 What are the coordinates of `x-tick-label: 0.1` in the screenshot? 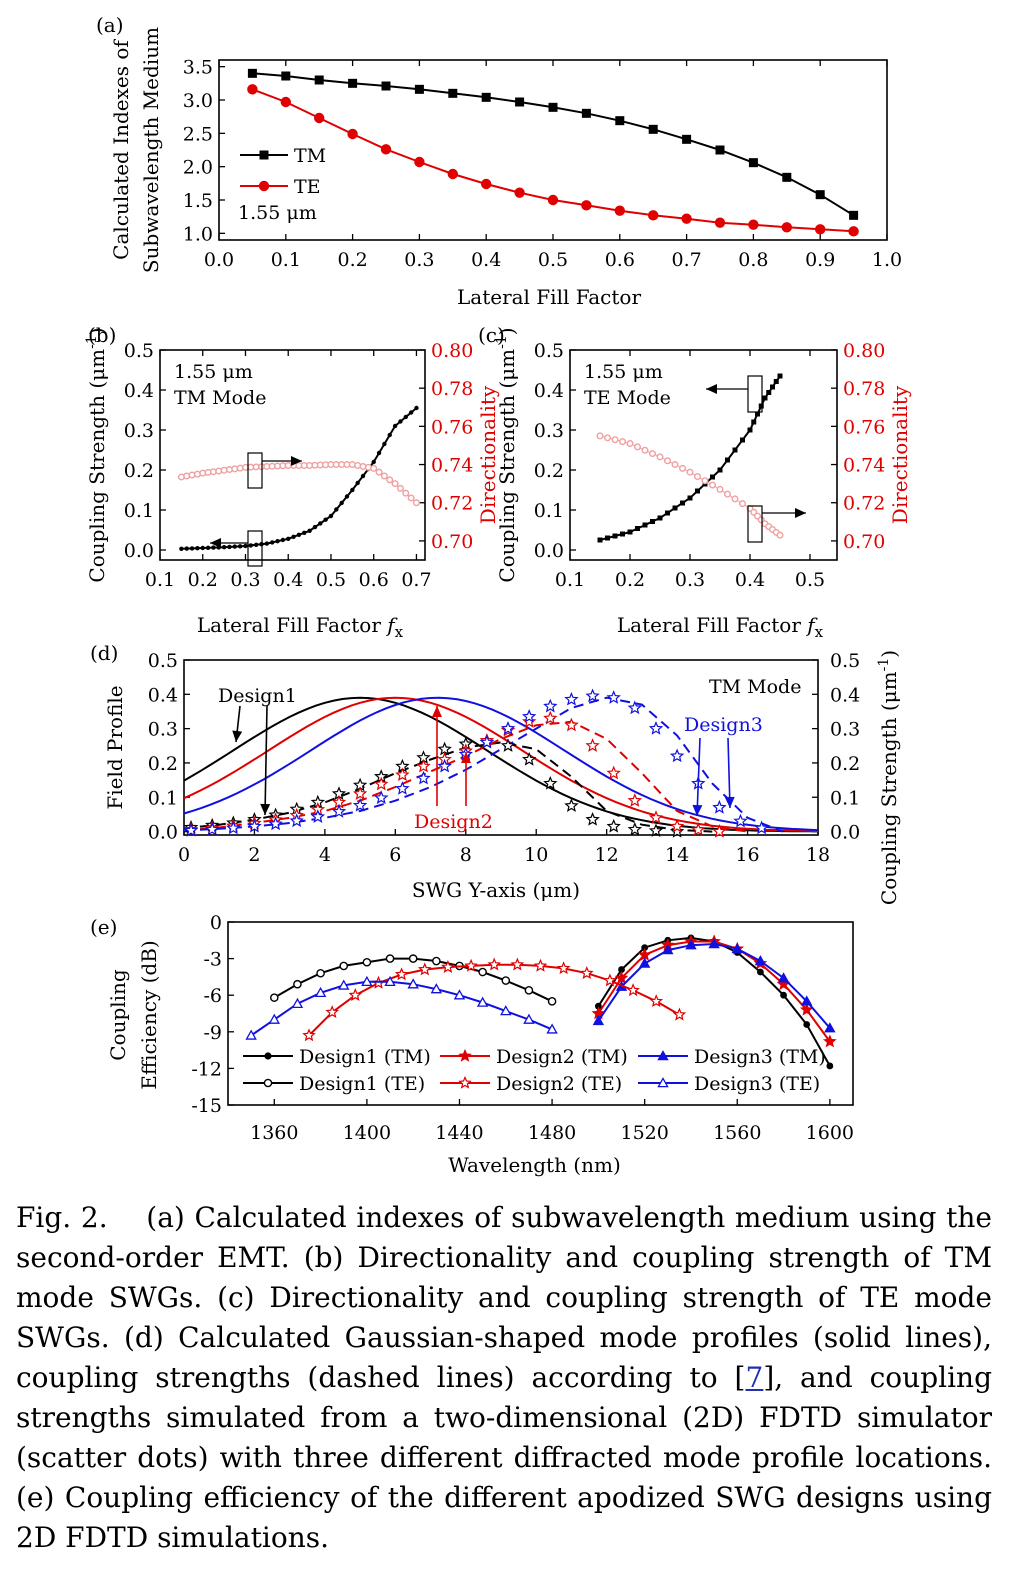 It's located at (160, 580).